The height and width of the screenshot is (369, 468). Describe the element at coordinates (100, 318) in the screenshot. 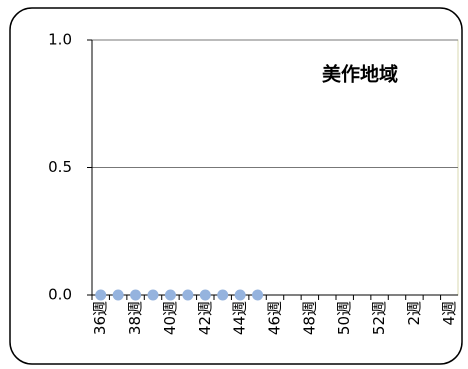

I see `x-tick-label: 36週` at that location.